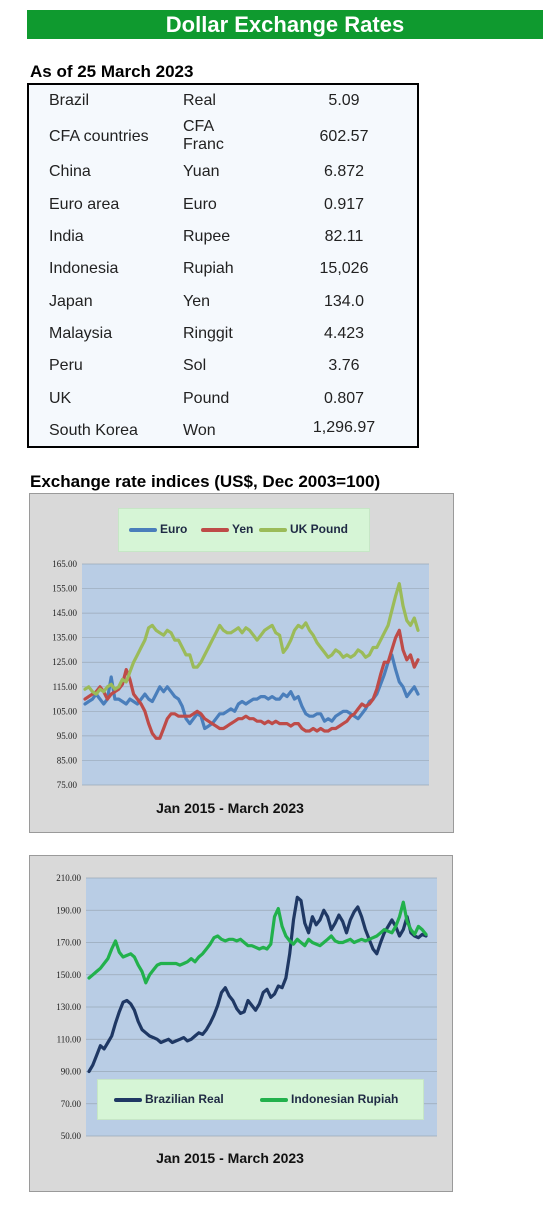 The width and height of the screenshot is (548, 1211). What do you see at coordinates (68, 943) in the screenshot?
I see `y-tick-label: 170.00` at bounding box center [68, 943].